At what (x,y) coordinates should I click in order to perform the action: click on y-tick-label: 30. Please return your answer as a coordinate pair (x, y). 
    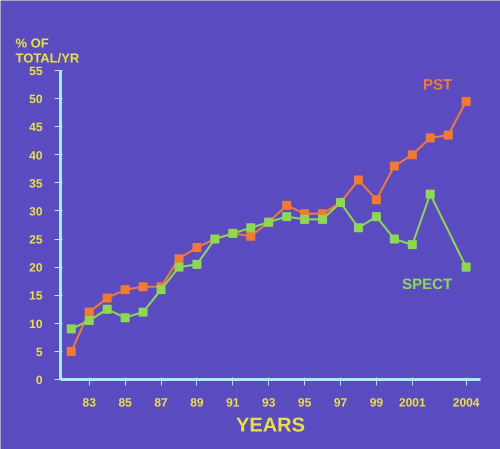
    Looking at the image, I should click on (36, 211).